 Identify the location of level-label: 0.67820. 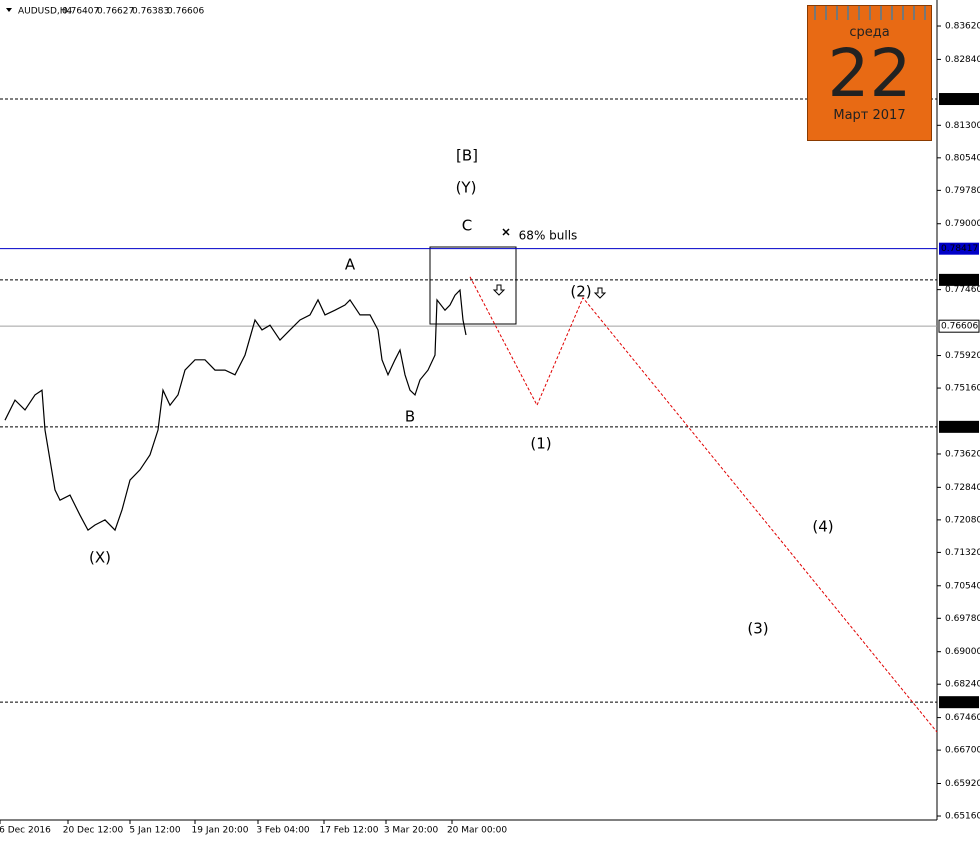
(959, 703).